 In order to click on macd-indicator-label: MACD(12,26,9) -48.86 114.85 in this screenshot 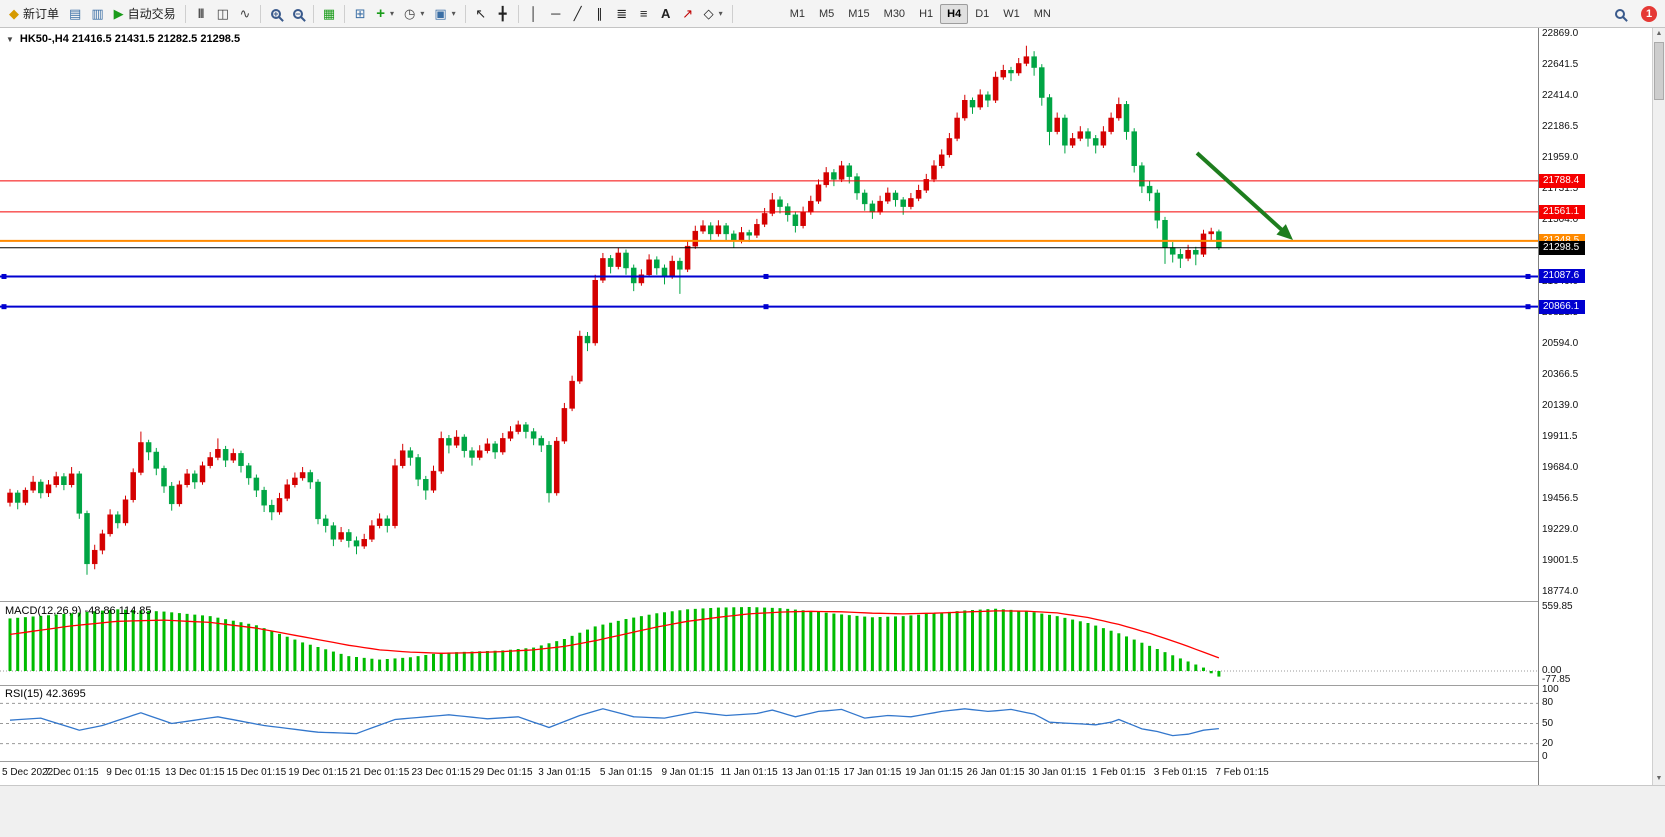, I will do `click(78, 611)`.